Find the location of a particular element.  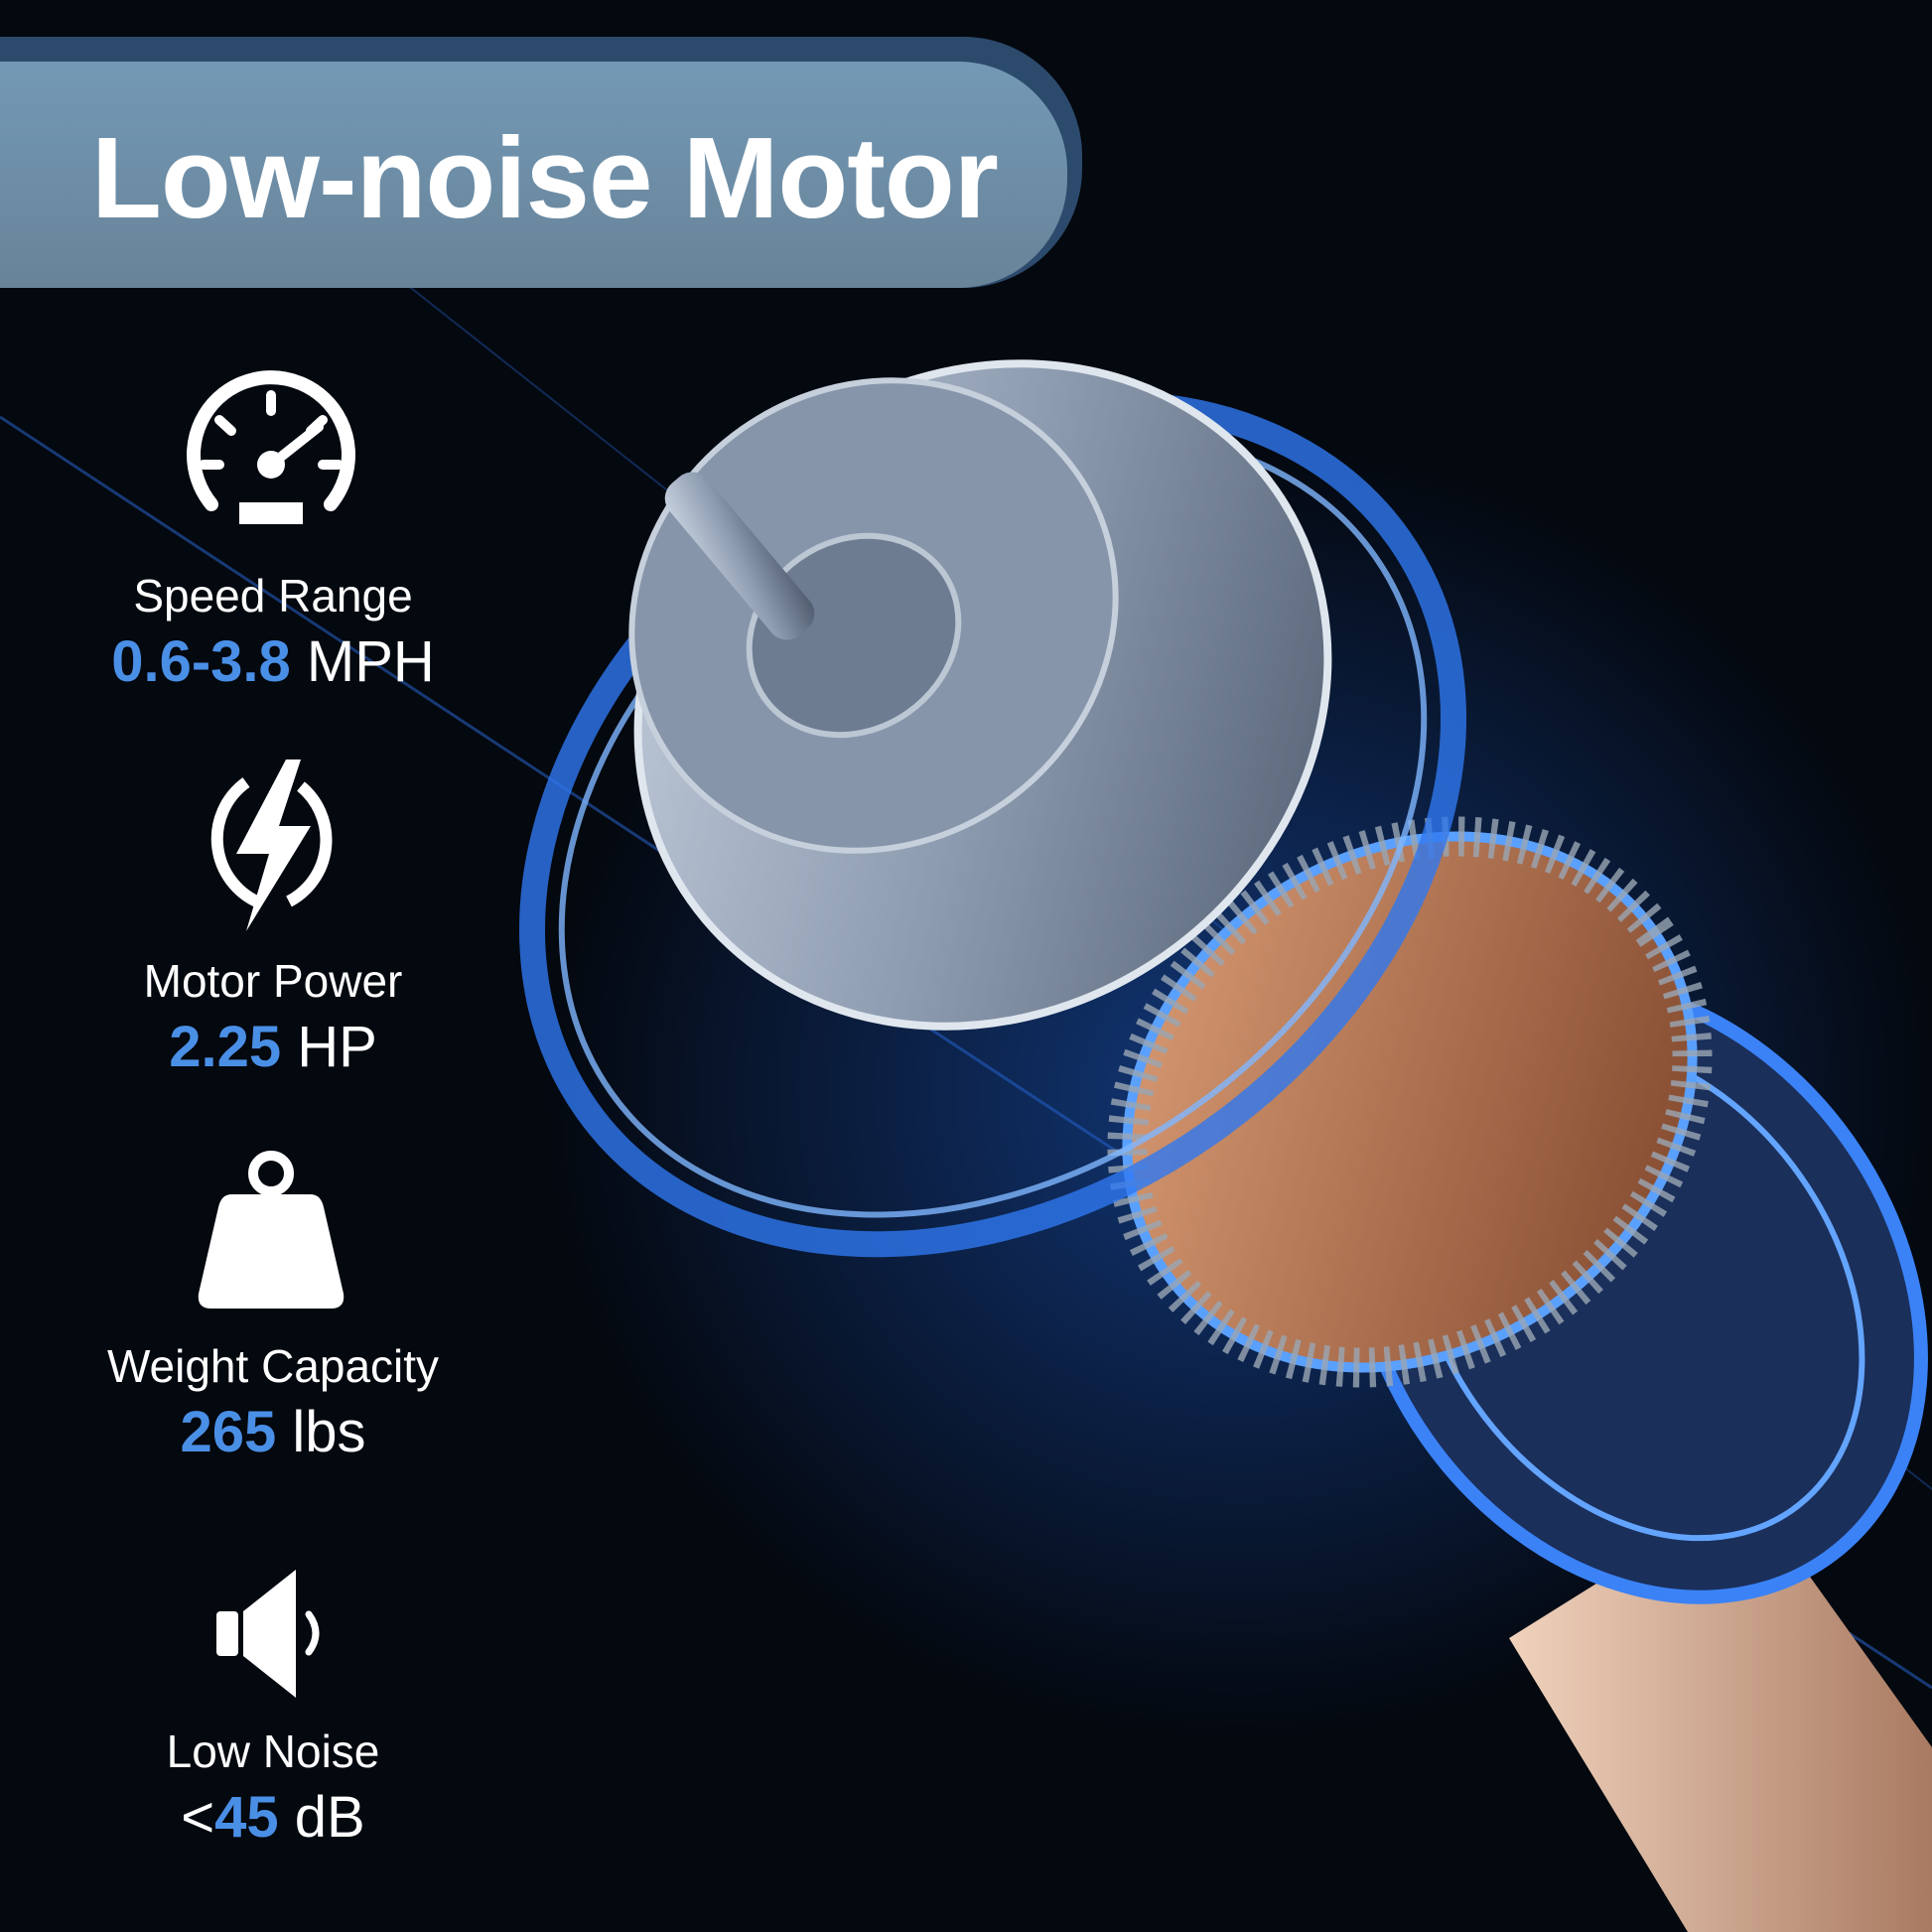

title-banner is located at coordinates (533, 175).